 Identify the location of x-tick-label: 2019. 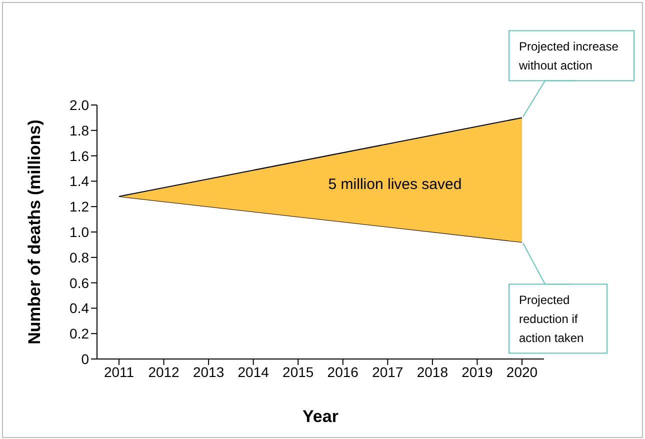
(478, 372).